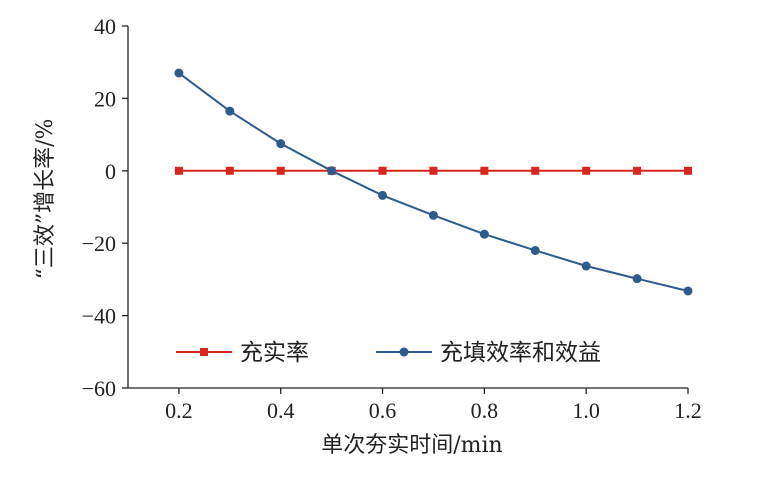 The width and height of the screenshot is (760, 477). I want to click on x-tick-label: 0.4, so click(281, 410).